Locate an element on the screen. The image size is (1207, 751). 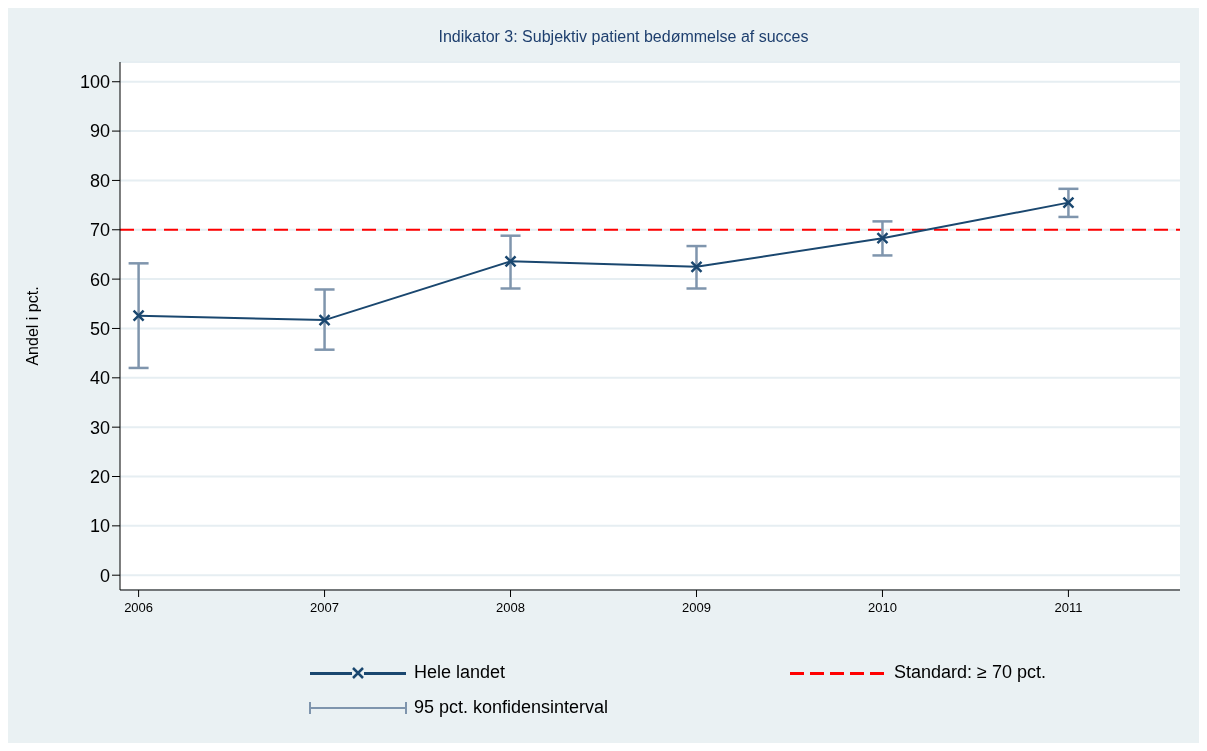
x-tick-label: 2007 is located at coordinates (325, 608).